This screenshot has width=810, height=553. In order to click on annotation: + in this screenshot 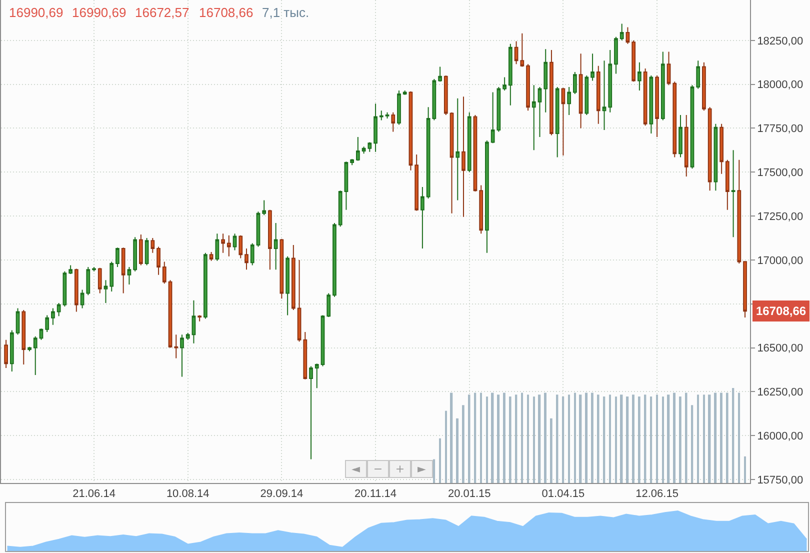, I will do `click(400, 469)`.